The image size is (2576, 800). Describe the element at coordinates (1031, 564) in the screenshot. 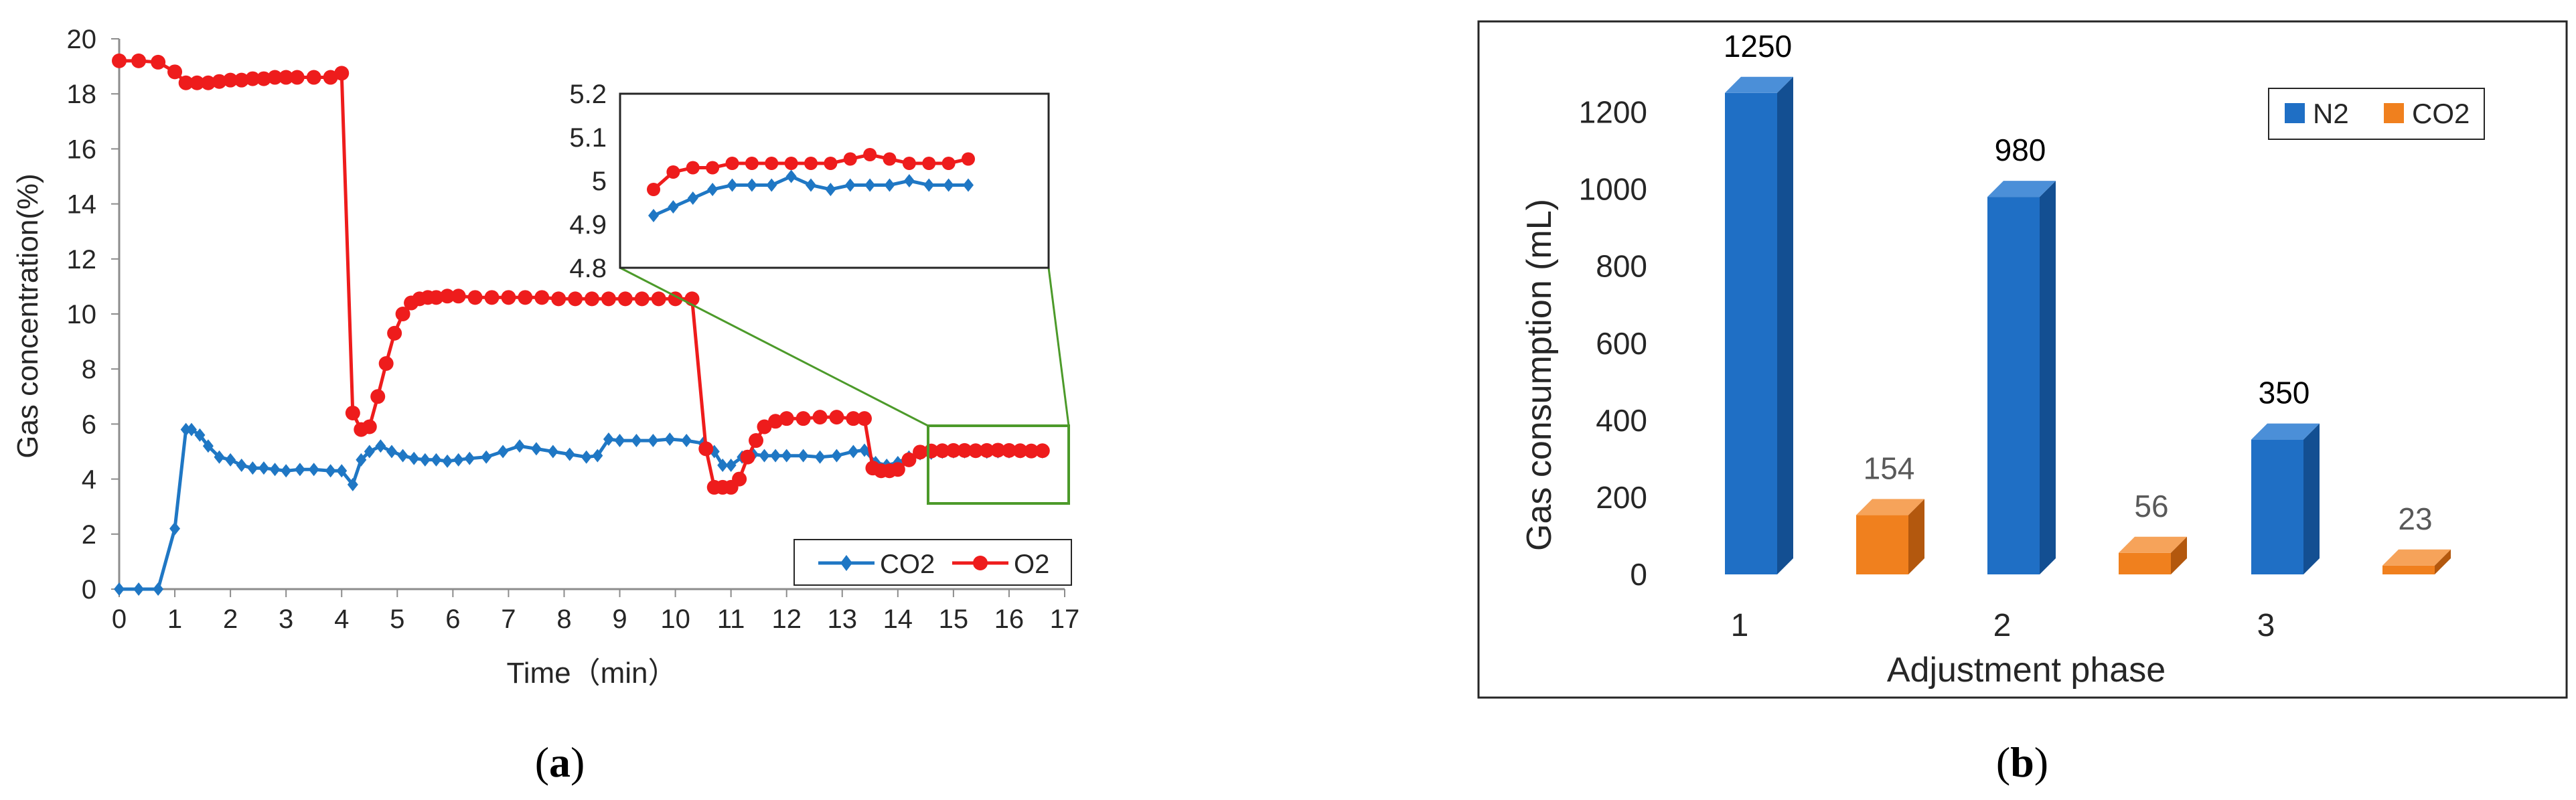

I see `legend-o2-label: O2` at that location.